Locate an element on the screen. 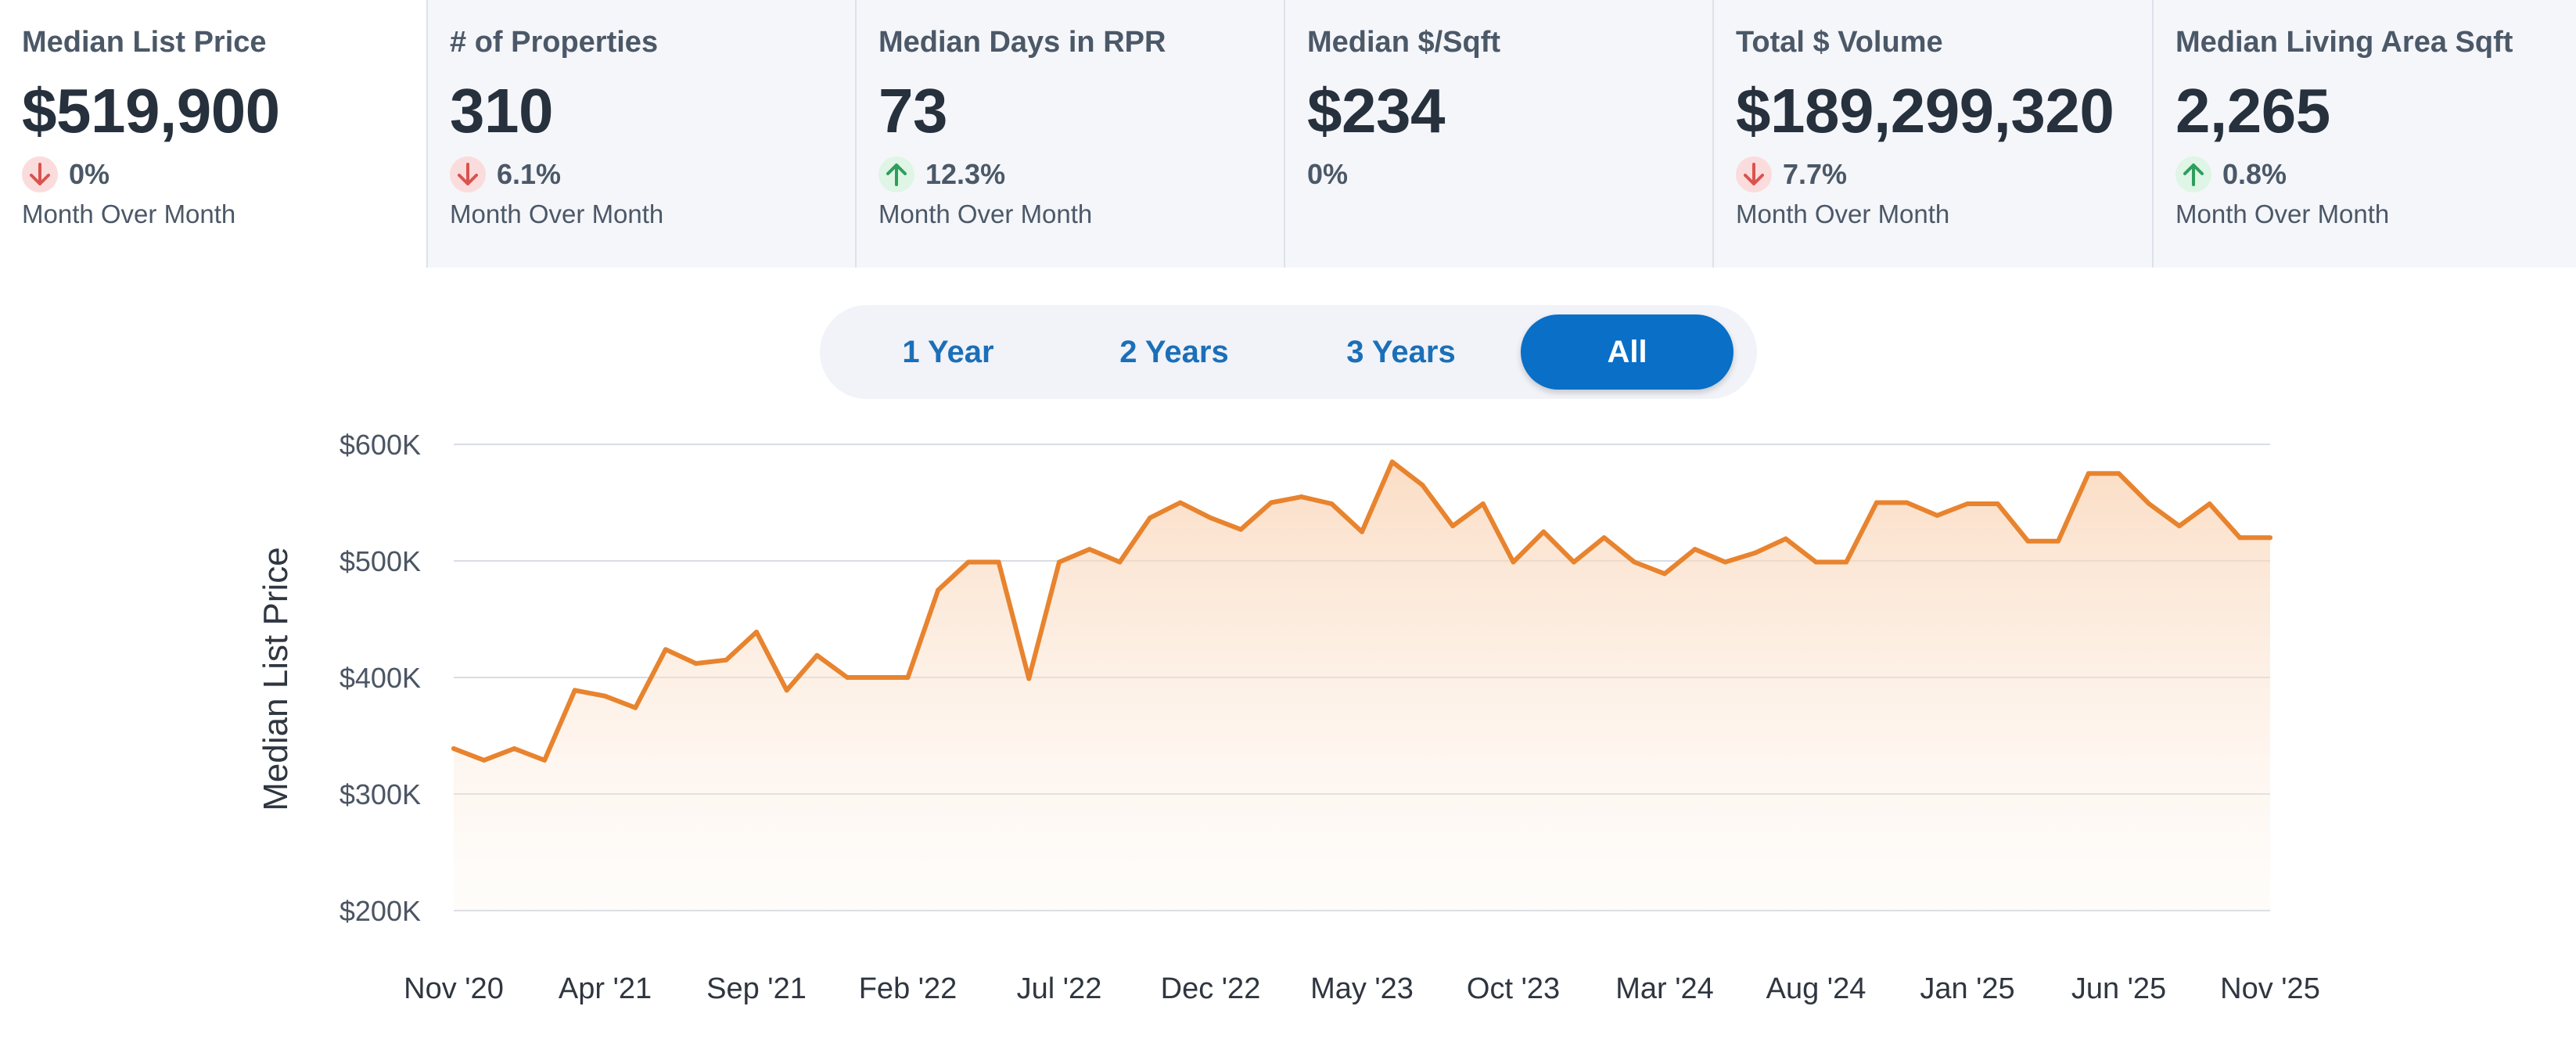  range-all-button: All is located at coordinates (1627, 352).